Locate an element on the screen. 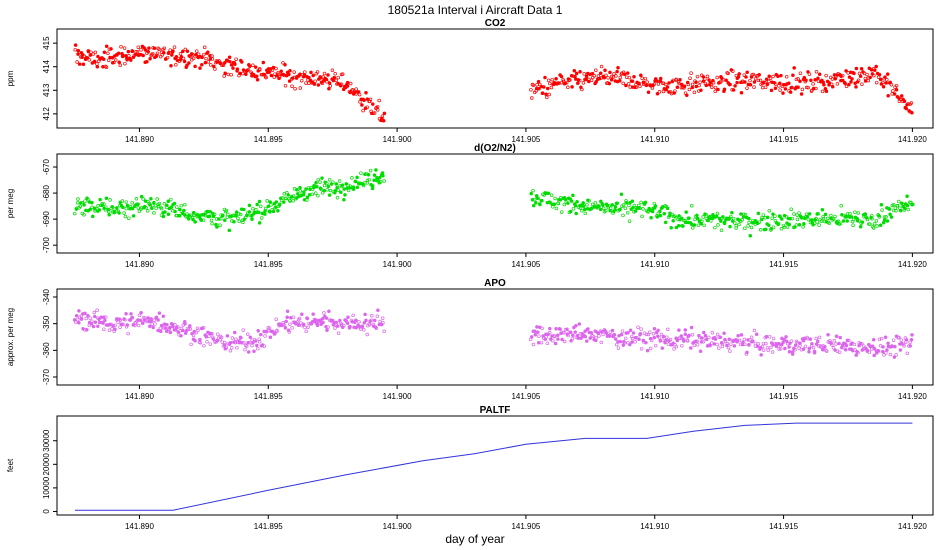 The image size is (950, 550). x-tick-label-apo: 141.905 is located at coordinates (525, 396).